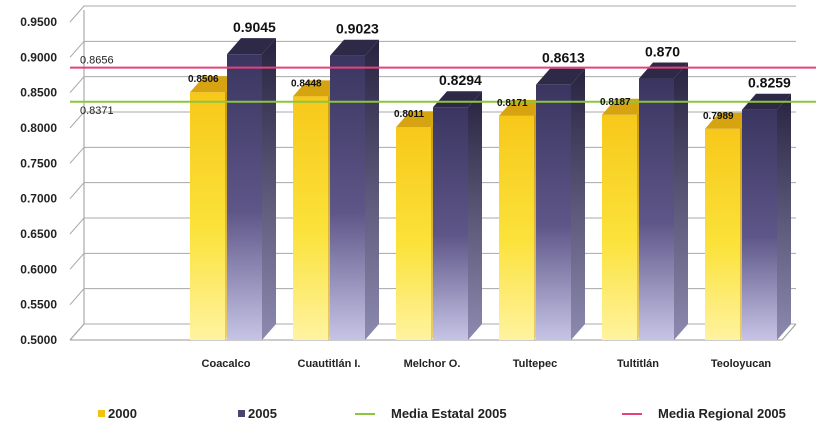  Describe the element at coordinates (460, 80) in the screenshot. I see `data-label-2005-2: 0.8294` at that location.